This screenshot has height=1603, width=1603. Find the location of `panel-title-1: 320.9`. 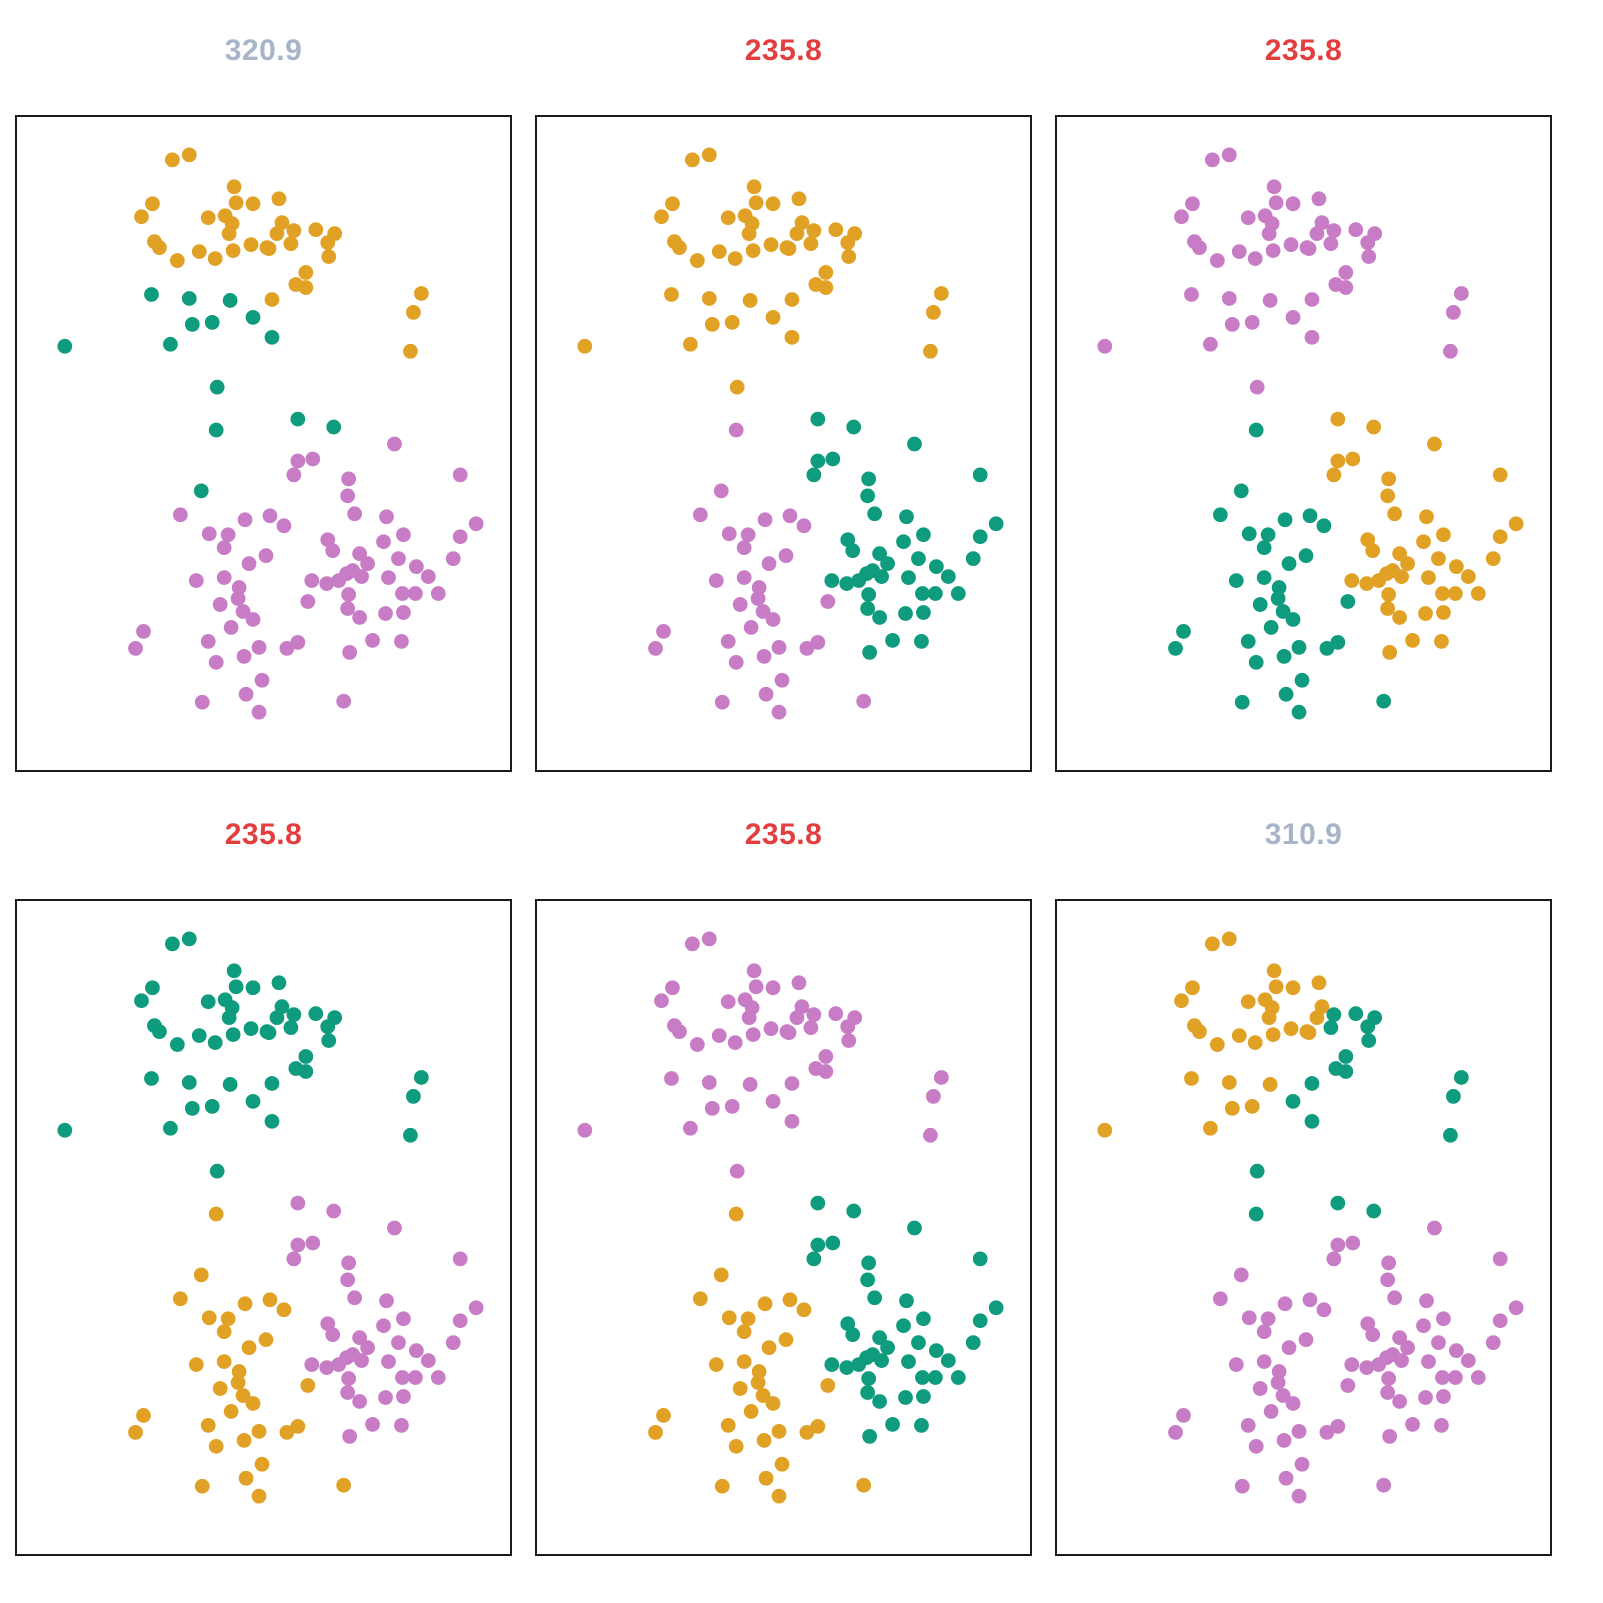

panel-title-1: 320.9 is located at coordinates (263, 50).